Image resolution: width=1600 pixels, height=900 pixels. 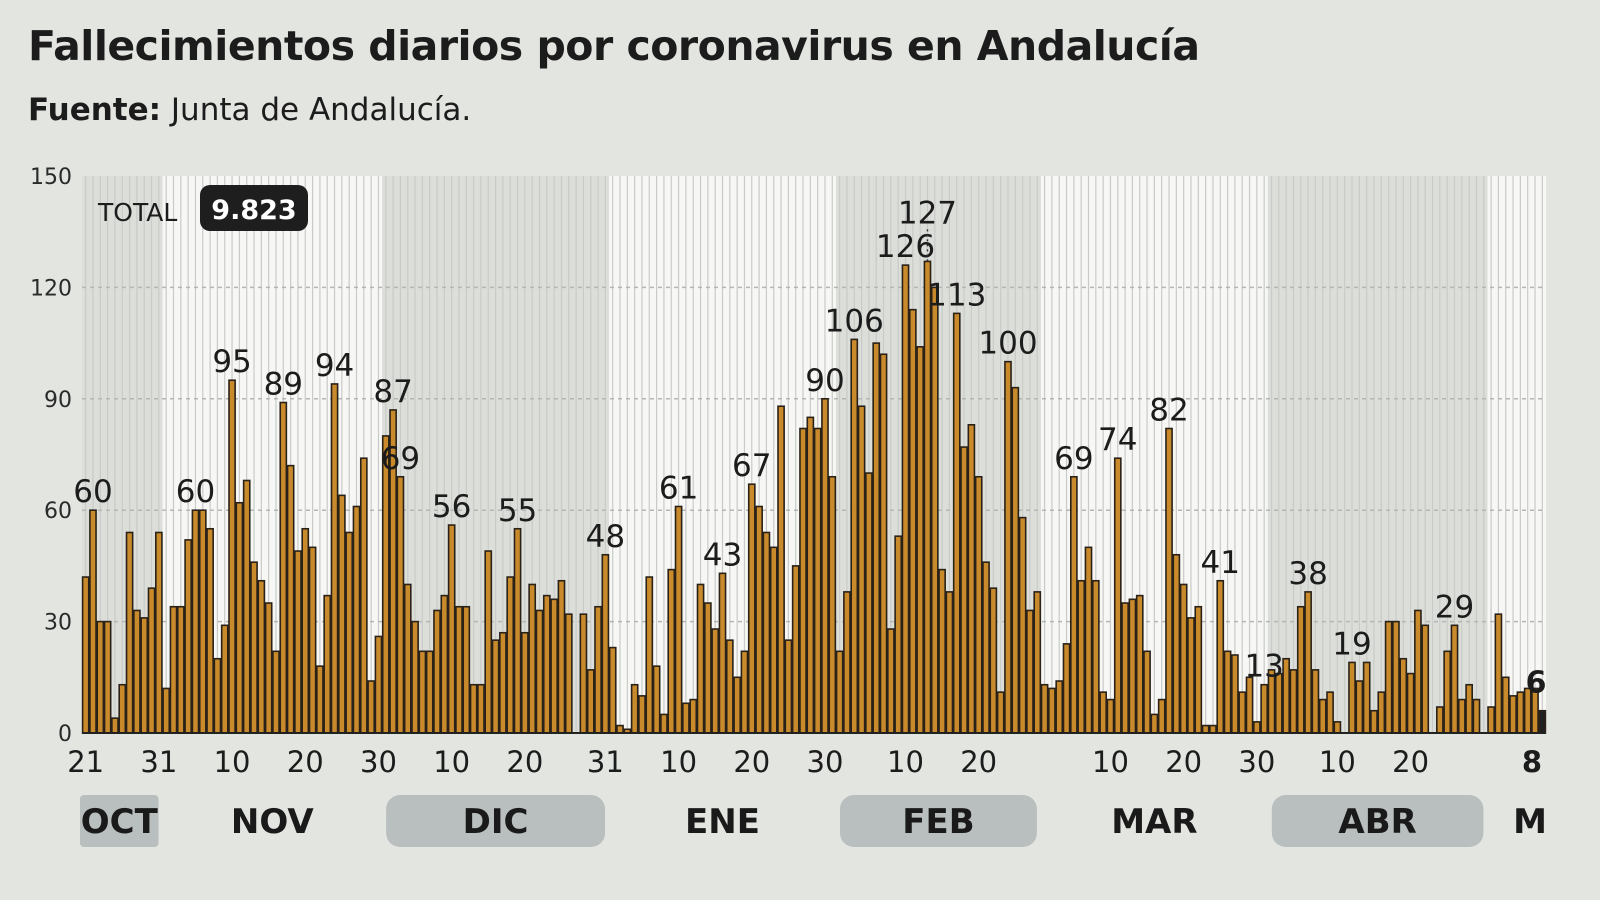 What do you see at coordinates (938, 822) in the screenshot?
I see `month-label: FEB` at bounding box center [938, 822].